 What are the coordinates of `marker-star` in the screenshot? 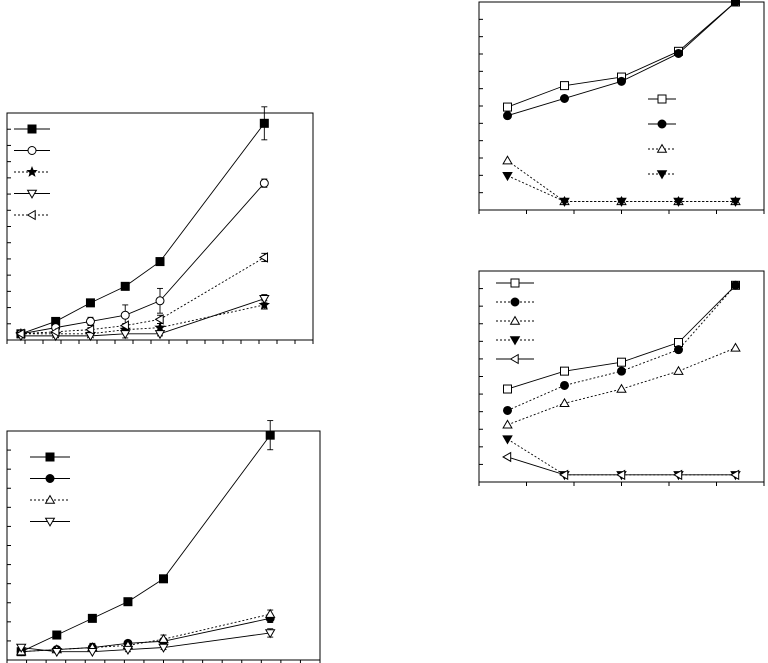 It's located at (32, 171).